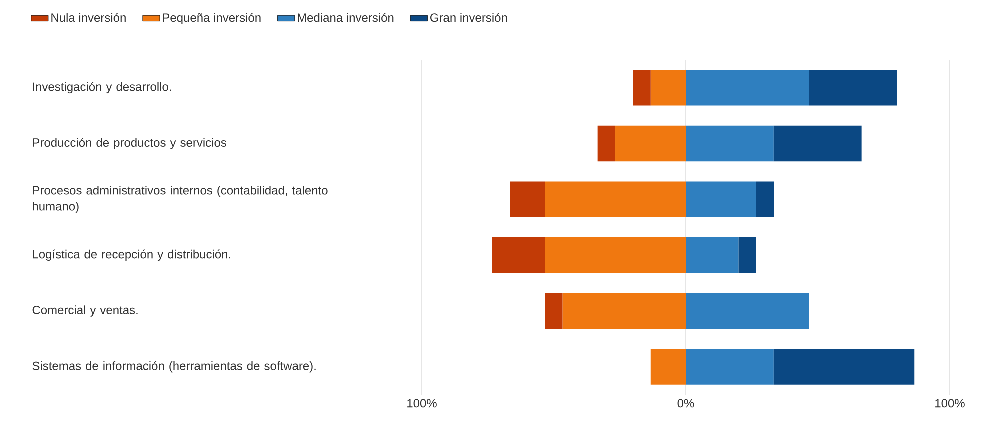 The image size is (982, 435). I want to click on x-tick-label: 0%, so click(686, 403).